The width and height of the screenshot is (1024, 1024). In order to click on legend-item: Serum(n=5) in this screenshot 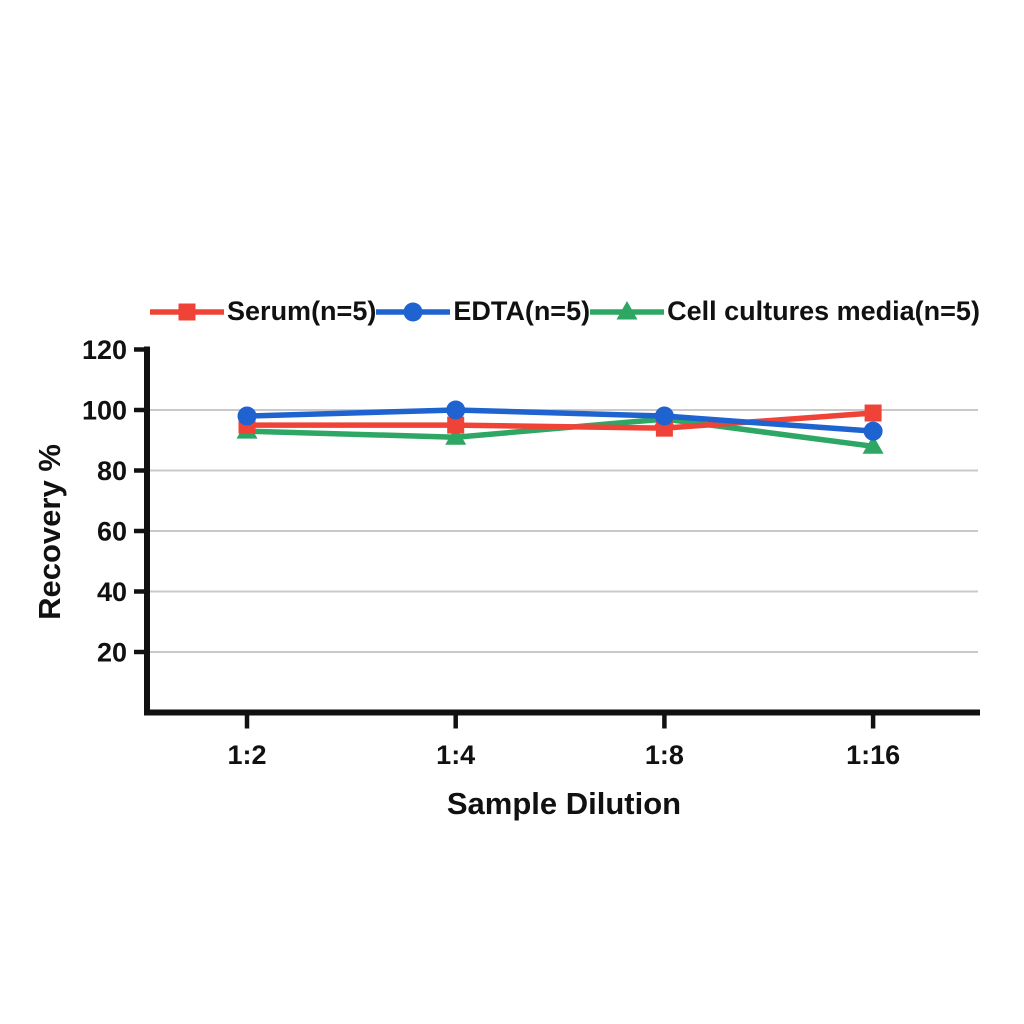, I will do `click(263, 311)`.